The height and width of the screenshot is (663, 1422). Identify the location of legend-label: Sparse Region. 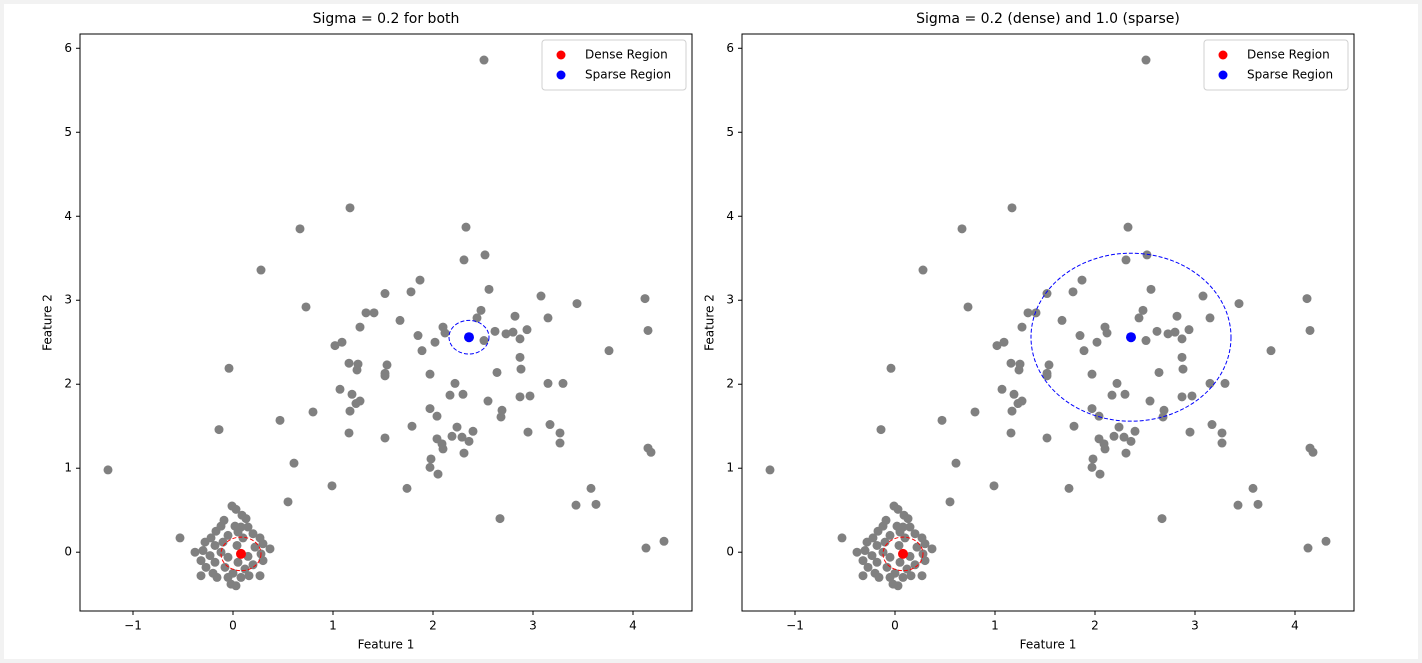
(628, 75).